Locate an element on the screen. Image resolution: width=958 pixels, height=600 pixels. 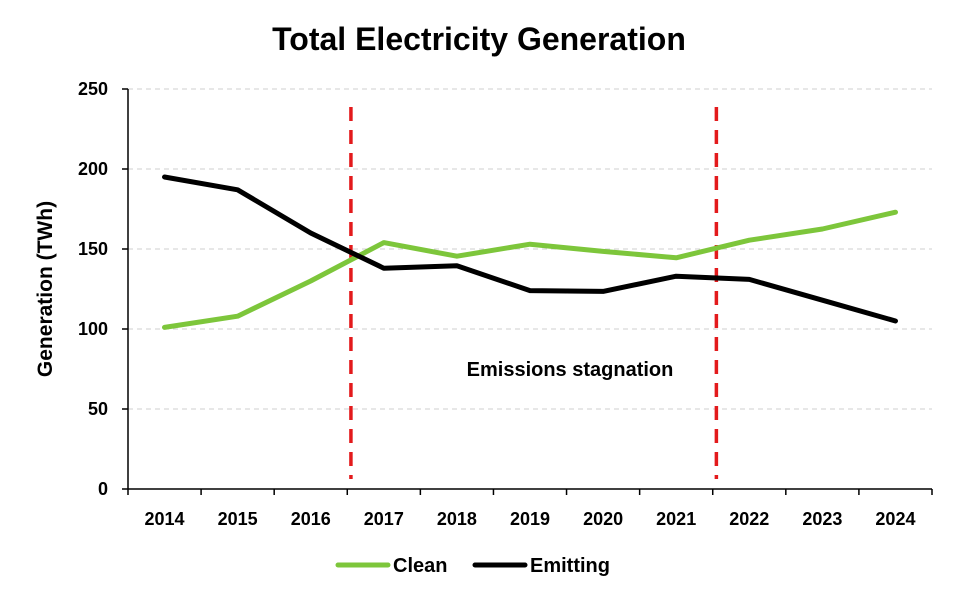
x-tick-label-2016: 2016 is located at coordinates (311, 519).